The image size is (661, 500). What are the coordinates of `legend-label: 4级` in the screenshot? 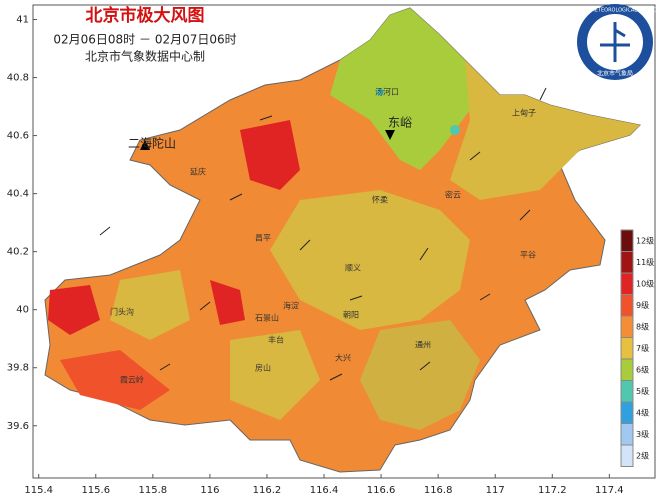 It's located at (642, 412).